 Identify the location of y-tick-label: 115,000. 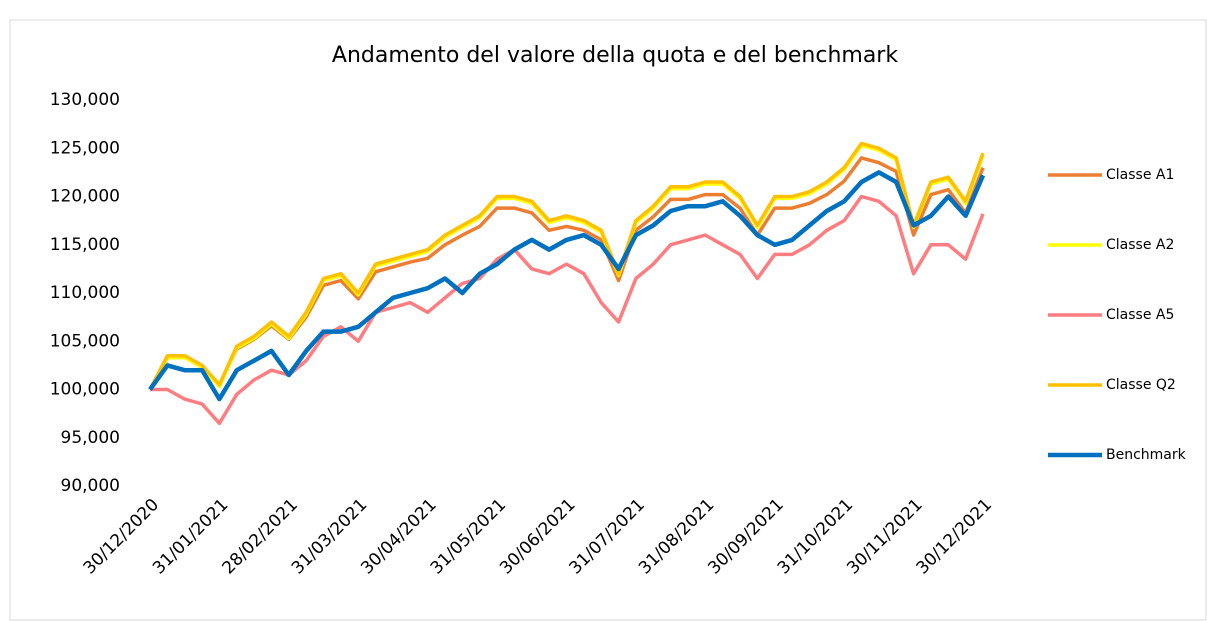
(85, 245).